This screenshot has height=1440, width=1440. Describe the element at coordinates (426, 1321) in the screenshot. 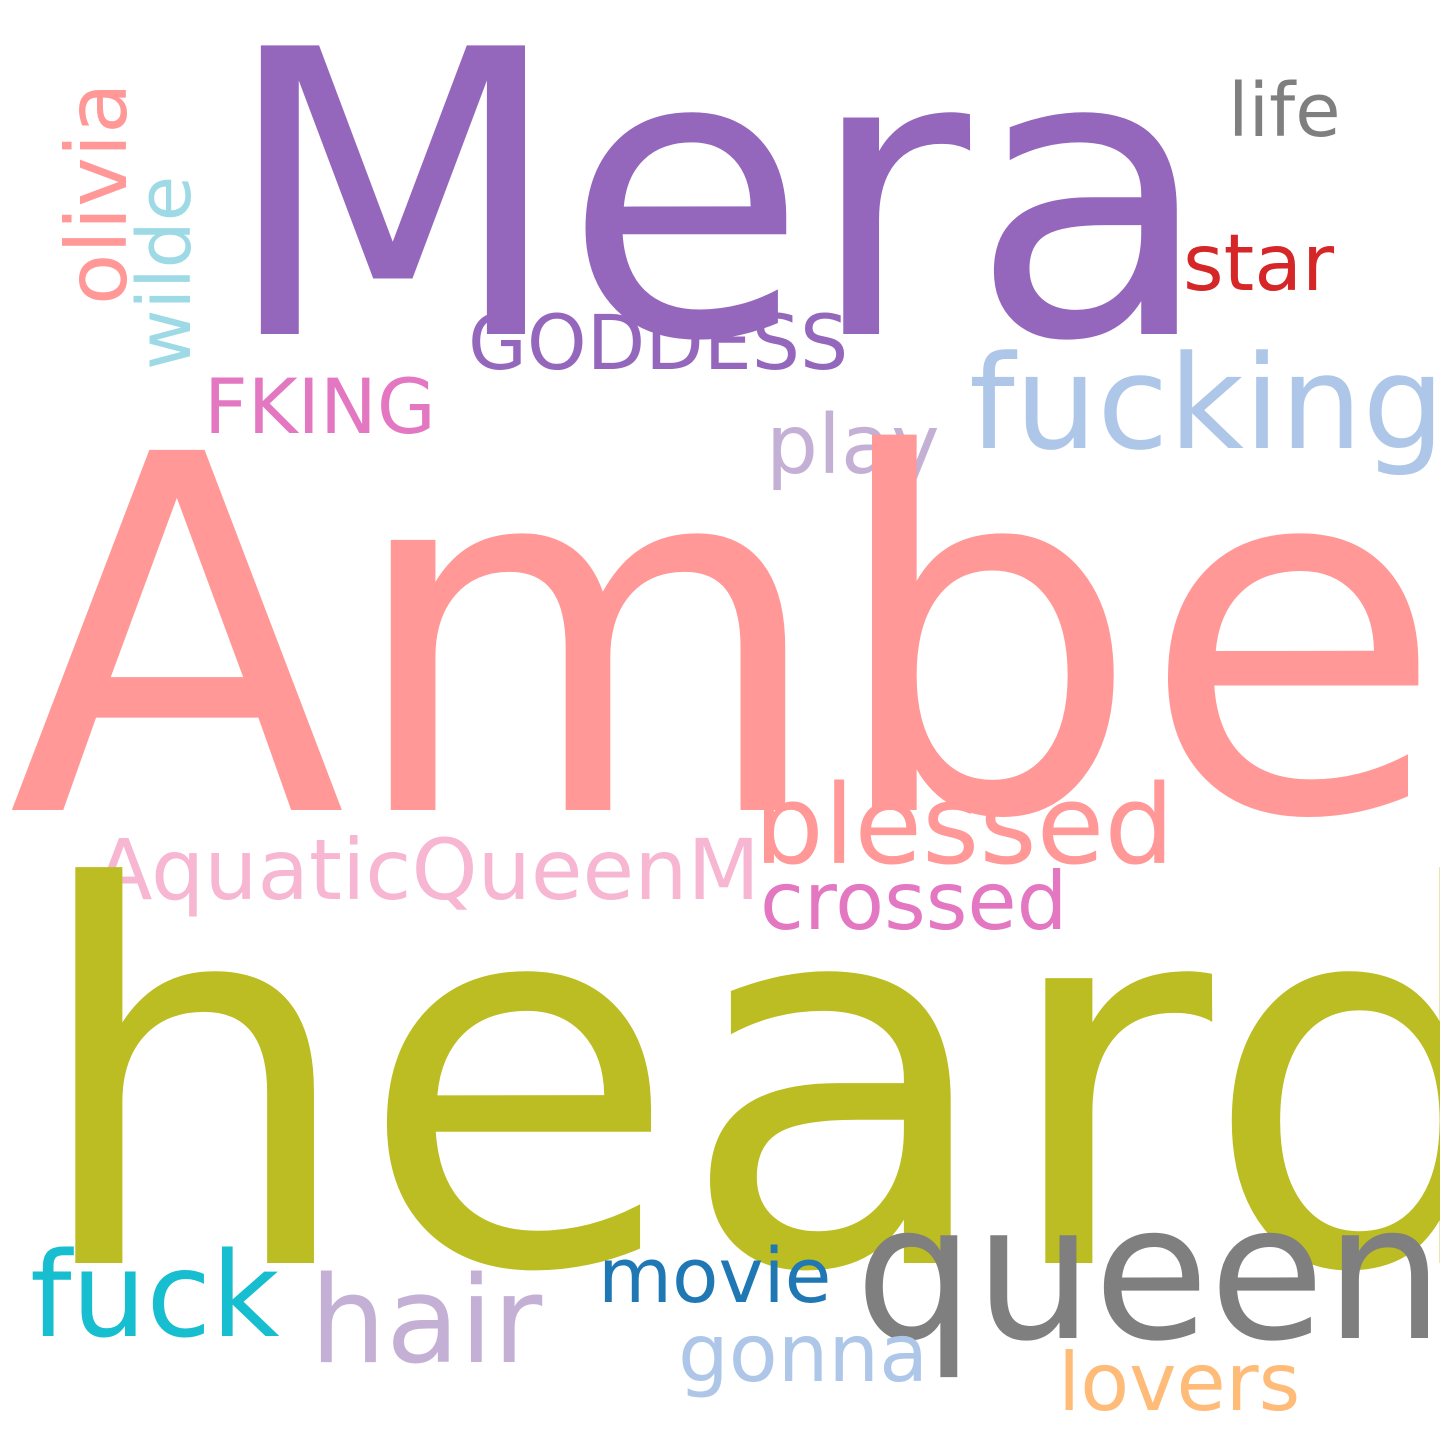

I see `word-hair: hair` at that location.